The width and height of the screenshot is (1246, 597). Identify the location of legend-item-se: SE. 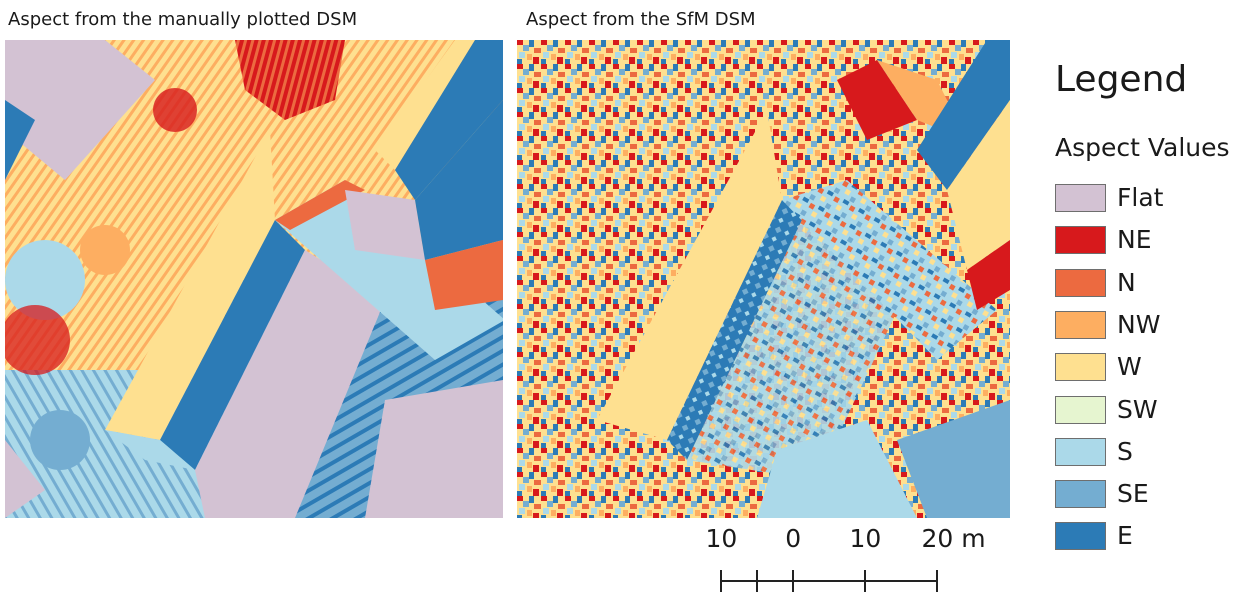
(1102, 494).